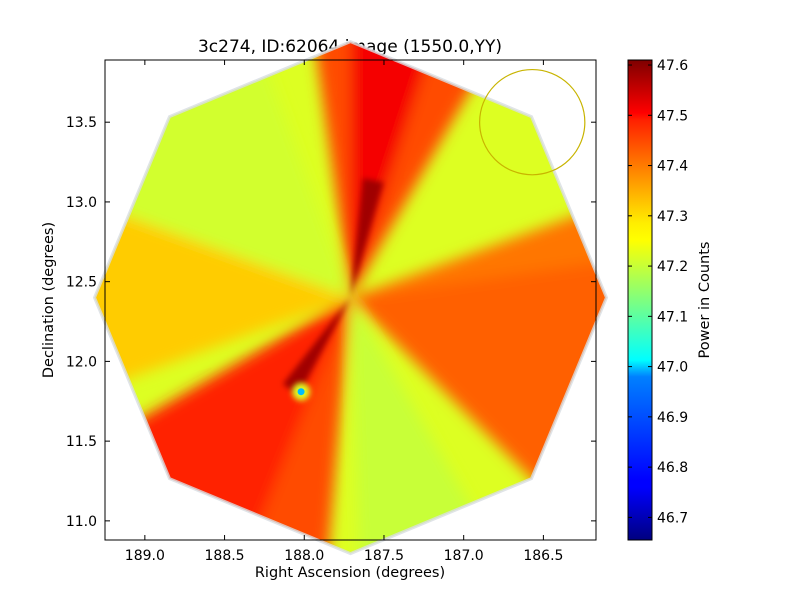 The image size is (800, 600). What do you see at coordinates (672, 116) in the screenshot?
I see `colorbar-tick-label: 47.5` at bounding box center [672, 116].